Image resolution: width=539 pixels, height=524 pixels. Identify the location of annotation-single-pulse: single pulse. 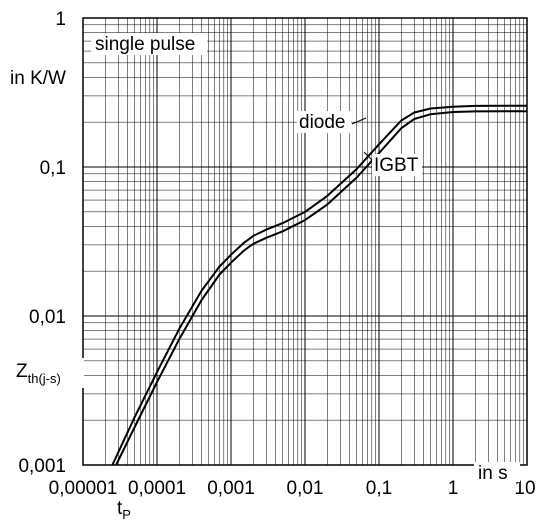
(145, 44).